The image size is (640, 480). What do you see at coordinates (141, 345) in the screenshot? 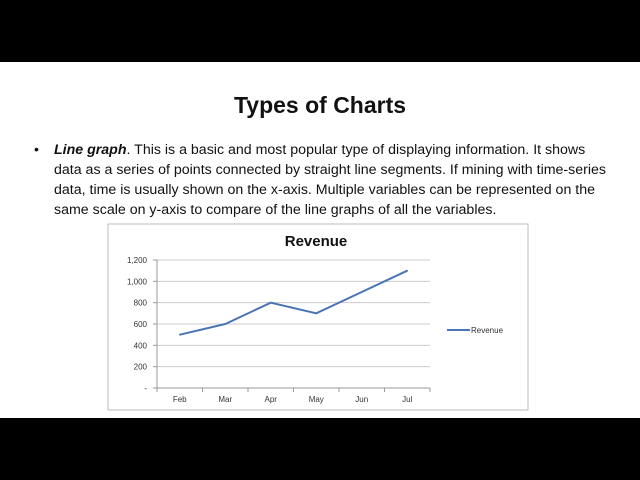
I see `y-tick-label: 400` at bounding box center [141, 345].